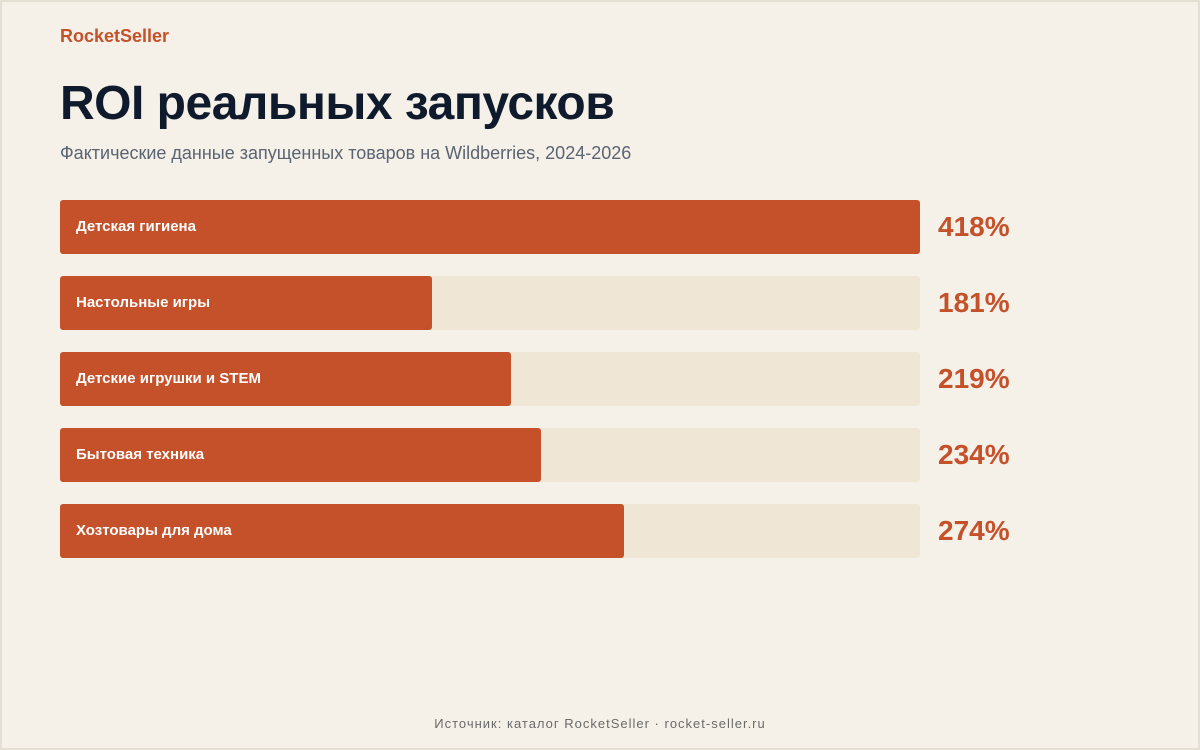 Image resolution: width=1200 pixels, height=750 pixels. Describe the element at coordinates (974, 378) in the screenshot. I see `value-label: 219%` at that location.